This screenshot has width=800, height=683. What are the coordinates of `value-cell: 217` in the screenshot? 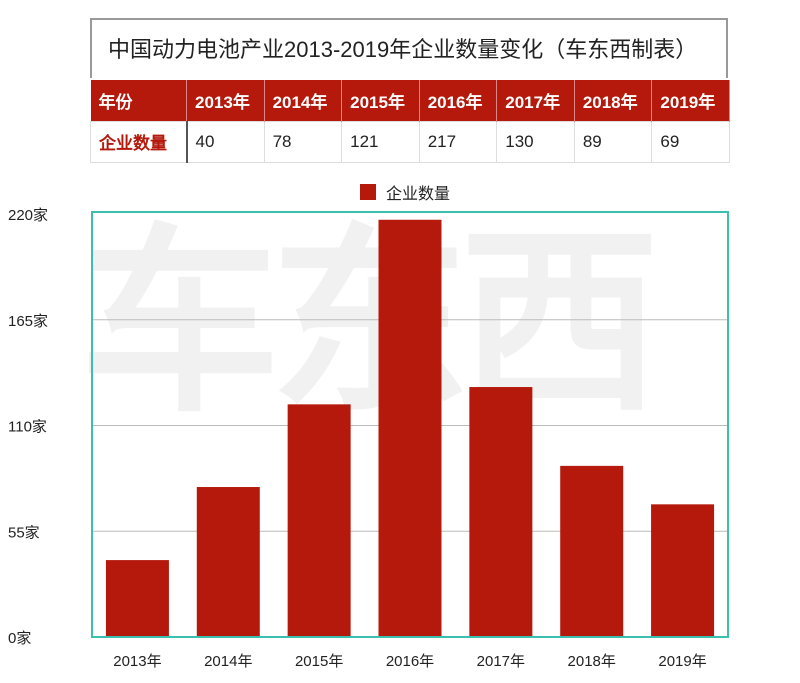 It's located at (458, 141).